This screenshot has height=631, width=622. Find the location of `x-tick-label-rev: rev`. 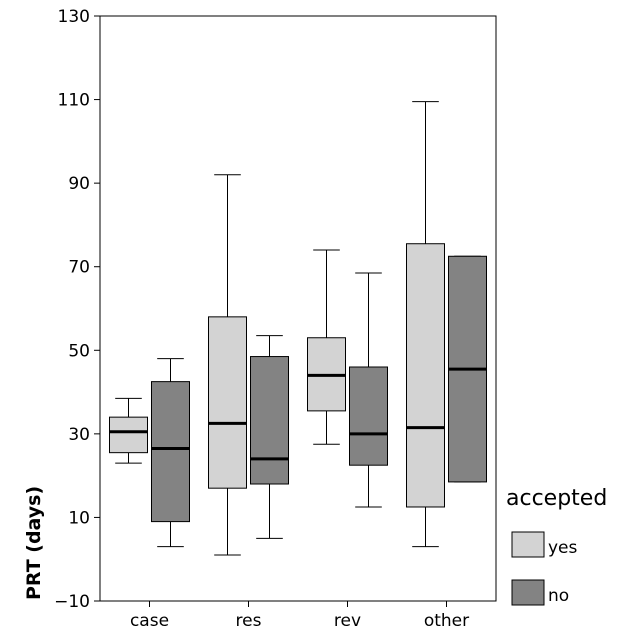

x-tick-label-rev: rev is located at coordinates (347, 621).